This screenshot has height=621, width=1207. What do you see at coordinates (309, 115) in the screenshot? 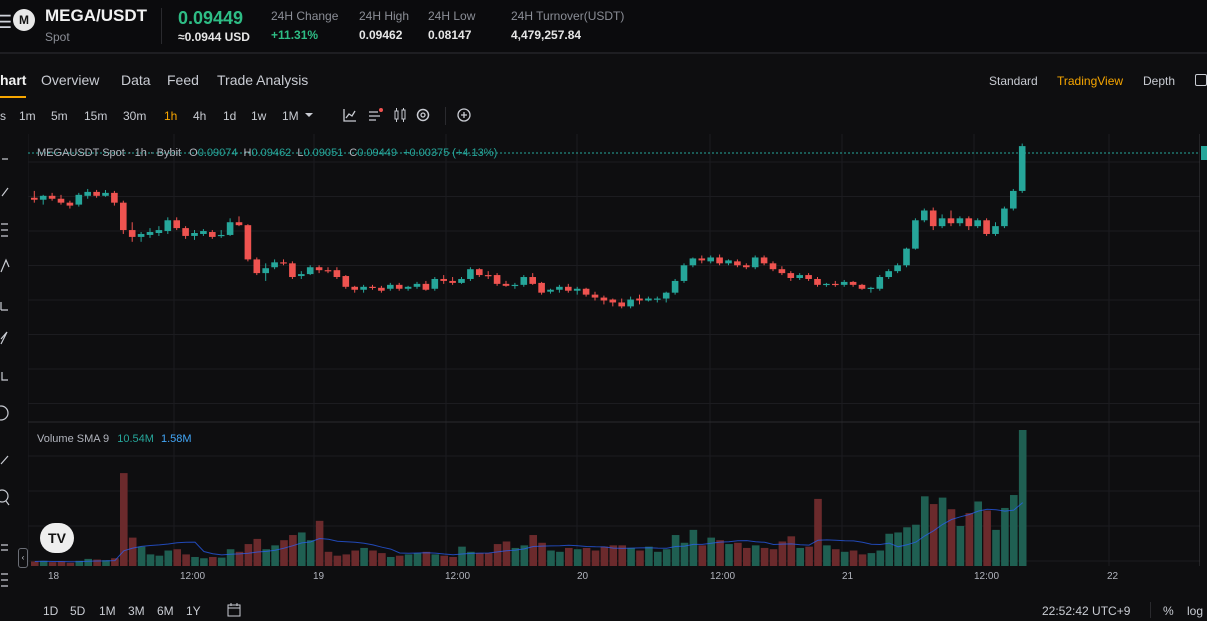
I see `interval-dropdown-icon` at bounding box center [309, 115].